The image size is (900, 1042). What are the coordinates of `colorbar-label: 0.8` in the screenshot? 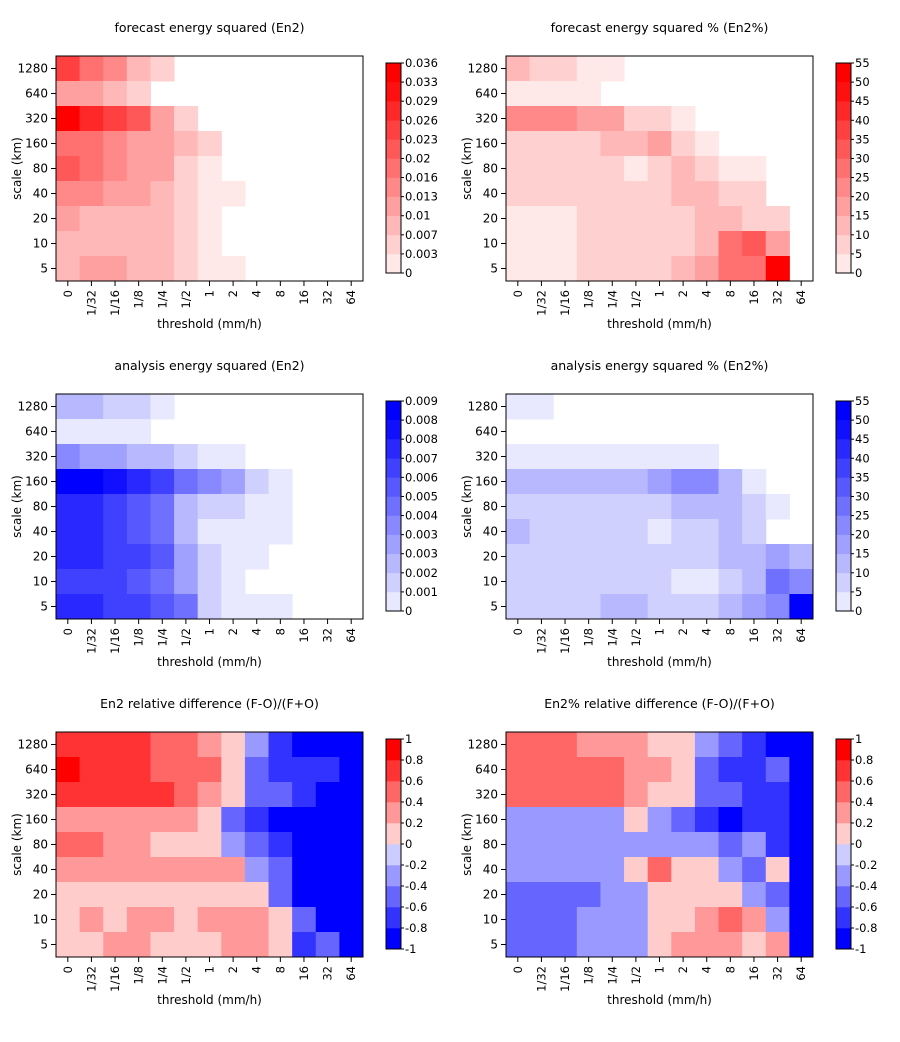 It's located at (414, 760).